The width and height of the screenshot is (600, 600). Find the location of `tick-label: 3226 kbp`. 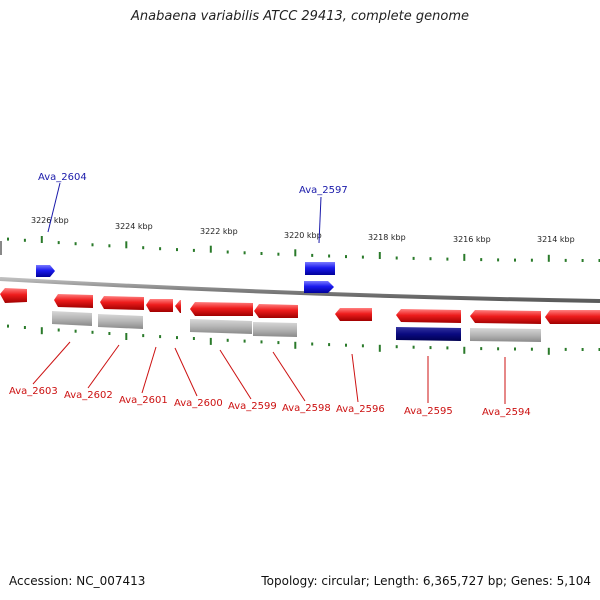

tick-label: 3226 kbp is located at coordinates (50, 220).